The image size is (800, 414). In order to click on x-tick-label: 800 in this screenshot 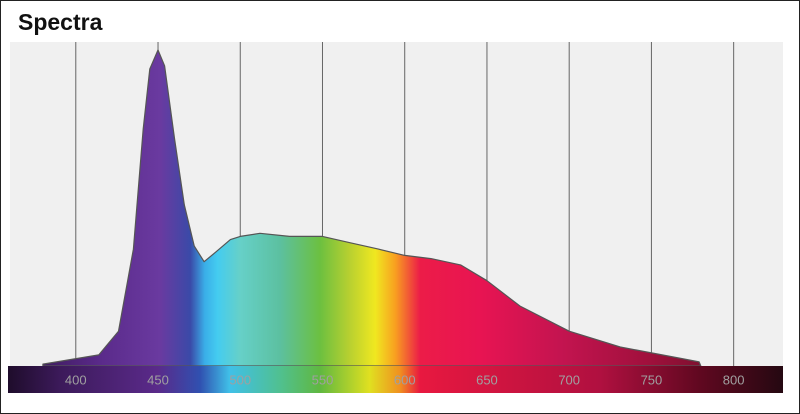, I will do `click(734, 379)`.